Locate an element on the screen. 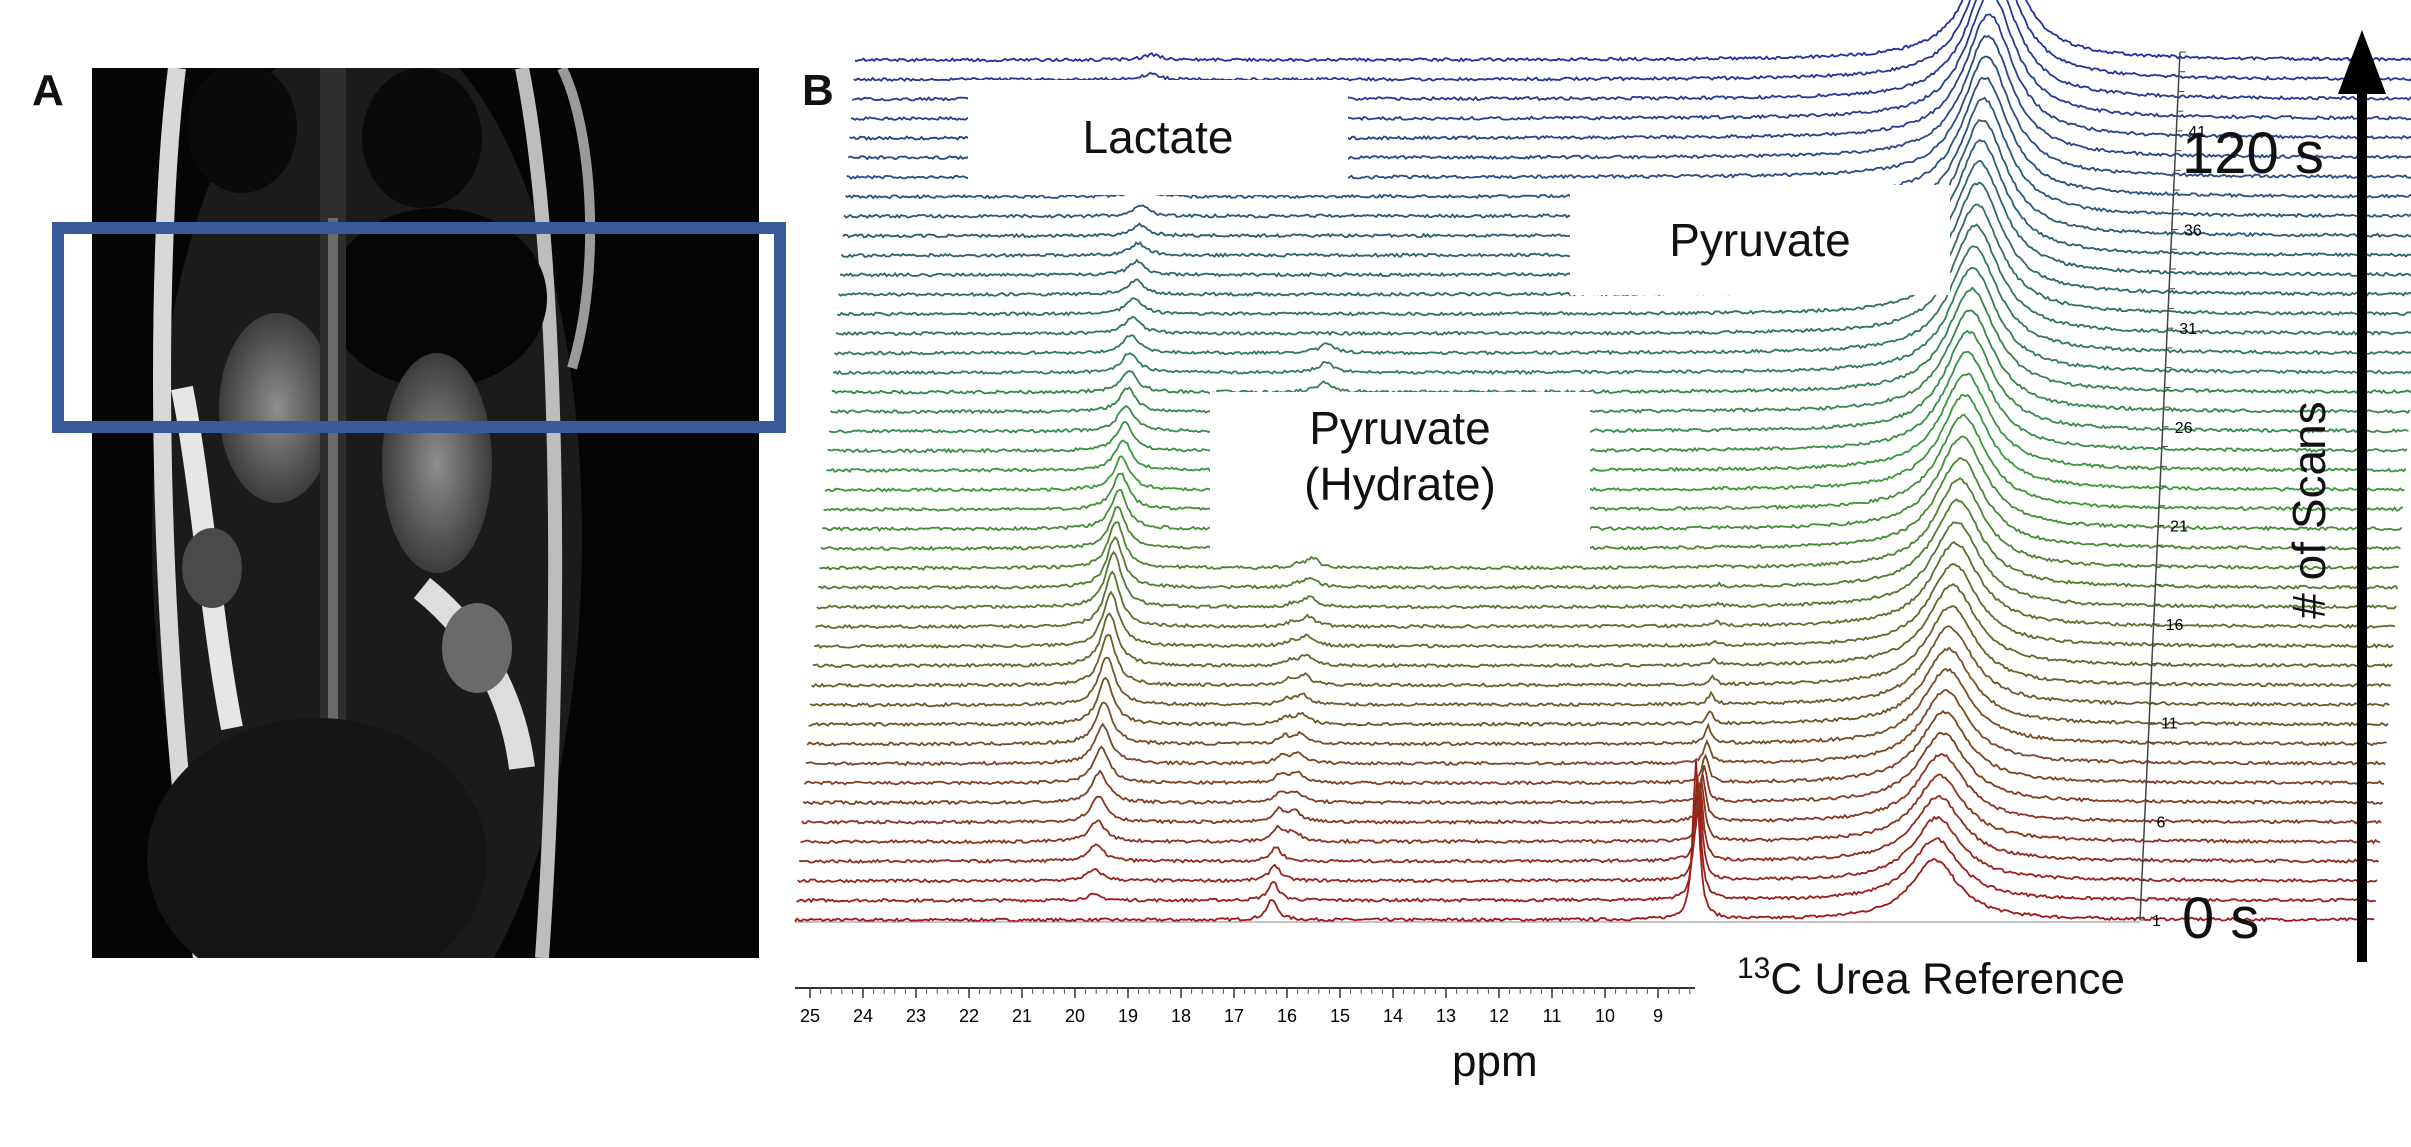 Image resolution: width=2411 pixels, height=1147 pixels. x-tick-label: 18 is located at coordinates (1181, 1016).